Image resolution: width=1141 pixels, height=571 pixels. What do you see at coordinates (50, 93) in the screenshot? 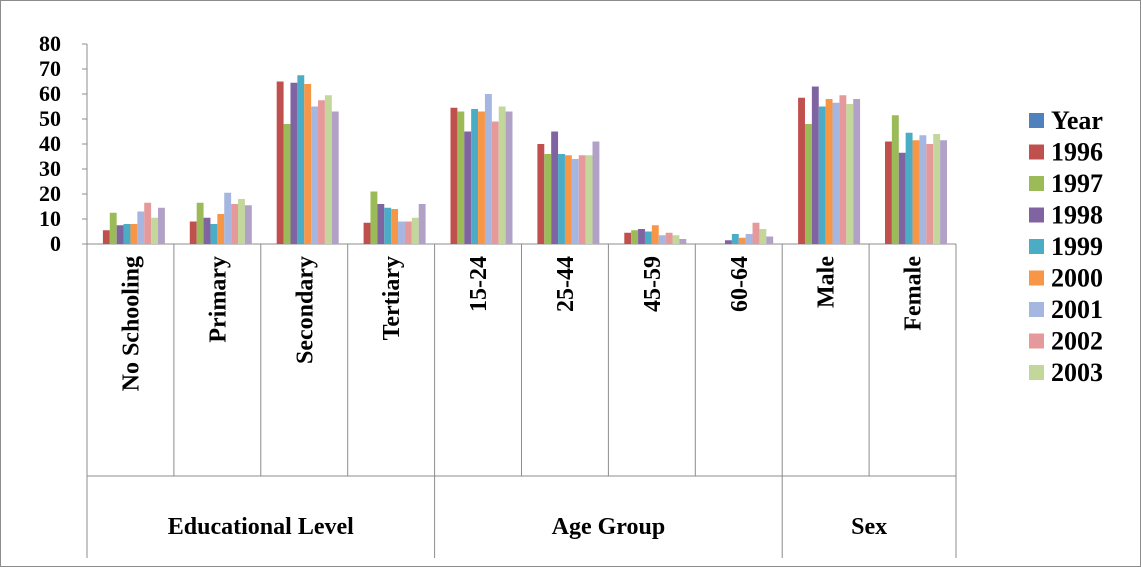
I see `y-tick-label: 60` at bounding box center [50, 93].